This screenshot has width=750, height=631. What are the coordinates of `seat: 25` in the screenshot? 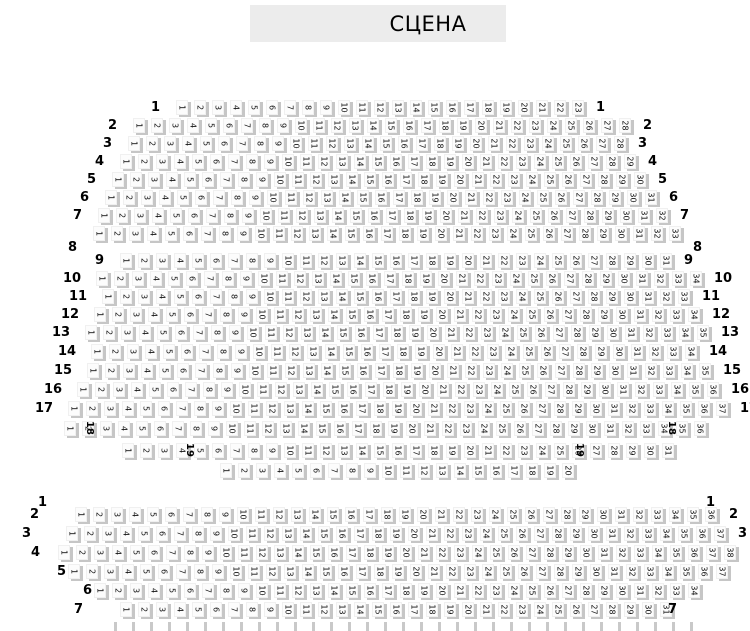 It's located at (506, 571).